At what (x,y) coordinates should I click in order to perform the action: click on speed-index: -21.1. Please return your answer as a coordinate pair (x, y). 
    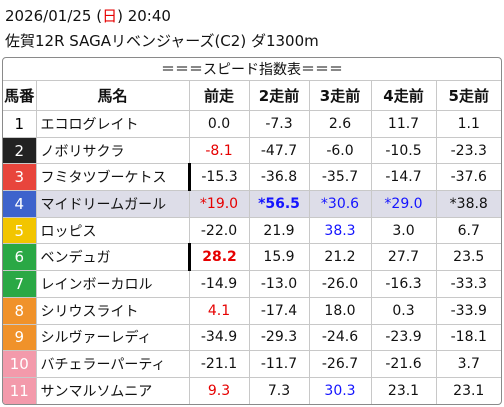
    Looking at the image, I should click on (219, 364).